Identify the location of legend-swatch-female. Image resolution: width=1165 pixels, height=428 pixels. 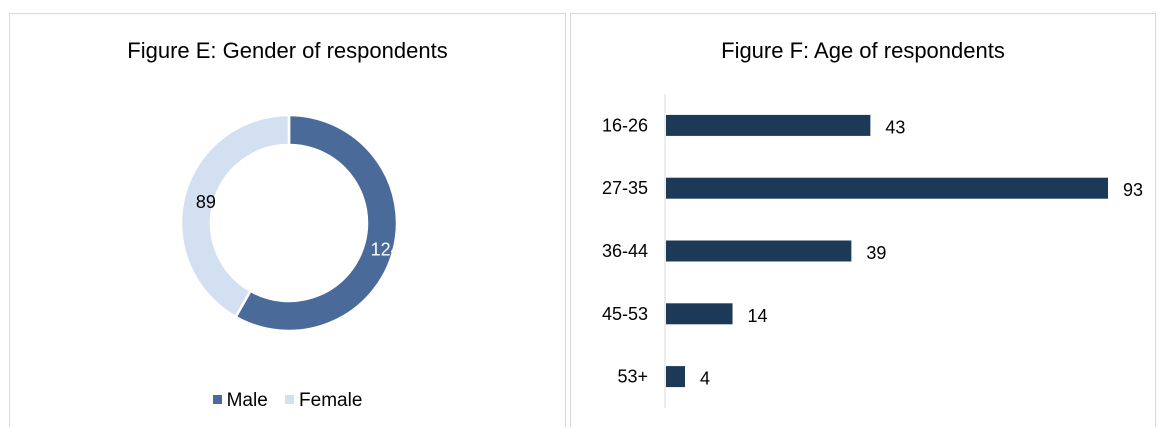
(290, 399).